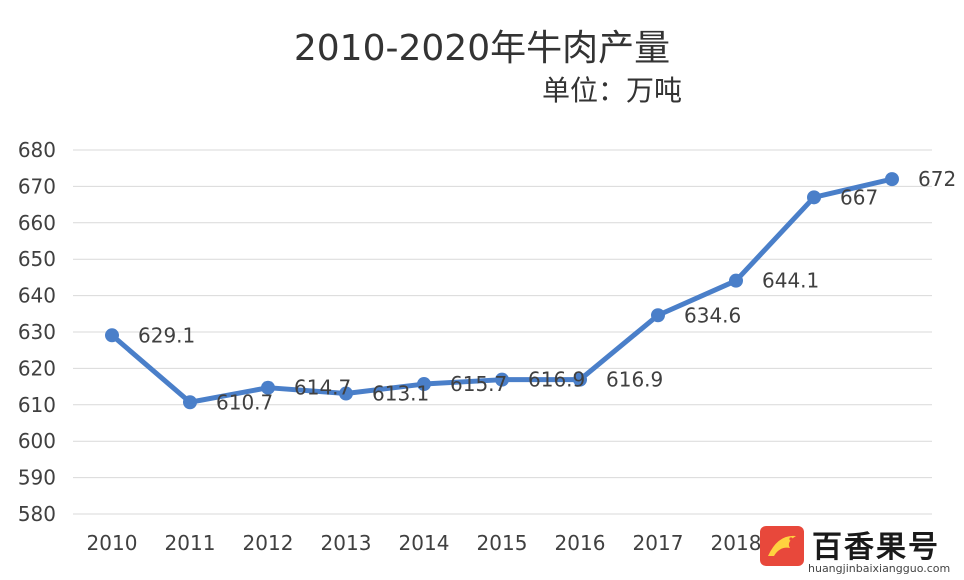  What do you see at coordinates (37, 186) in the screenshot?
I see `y-tick-label: 670` at bounding box center [37, 186].